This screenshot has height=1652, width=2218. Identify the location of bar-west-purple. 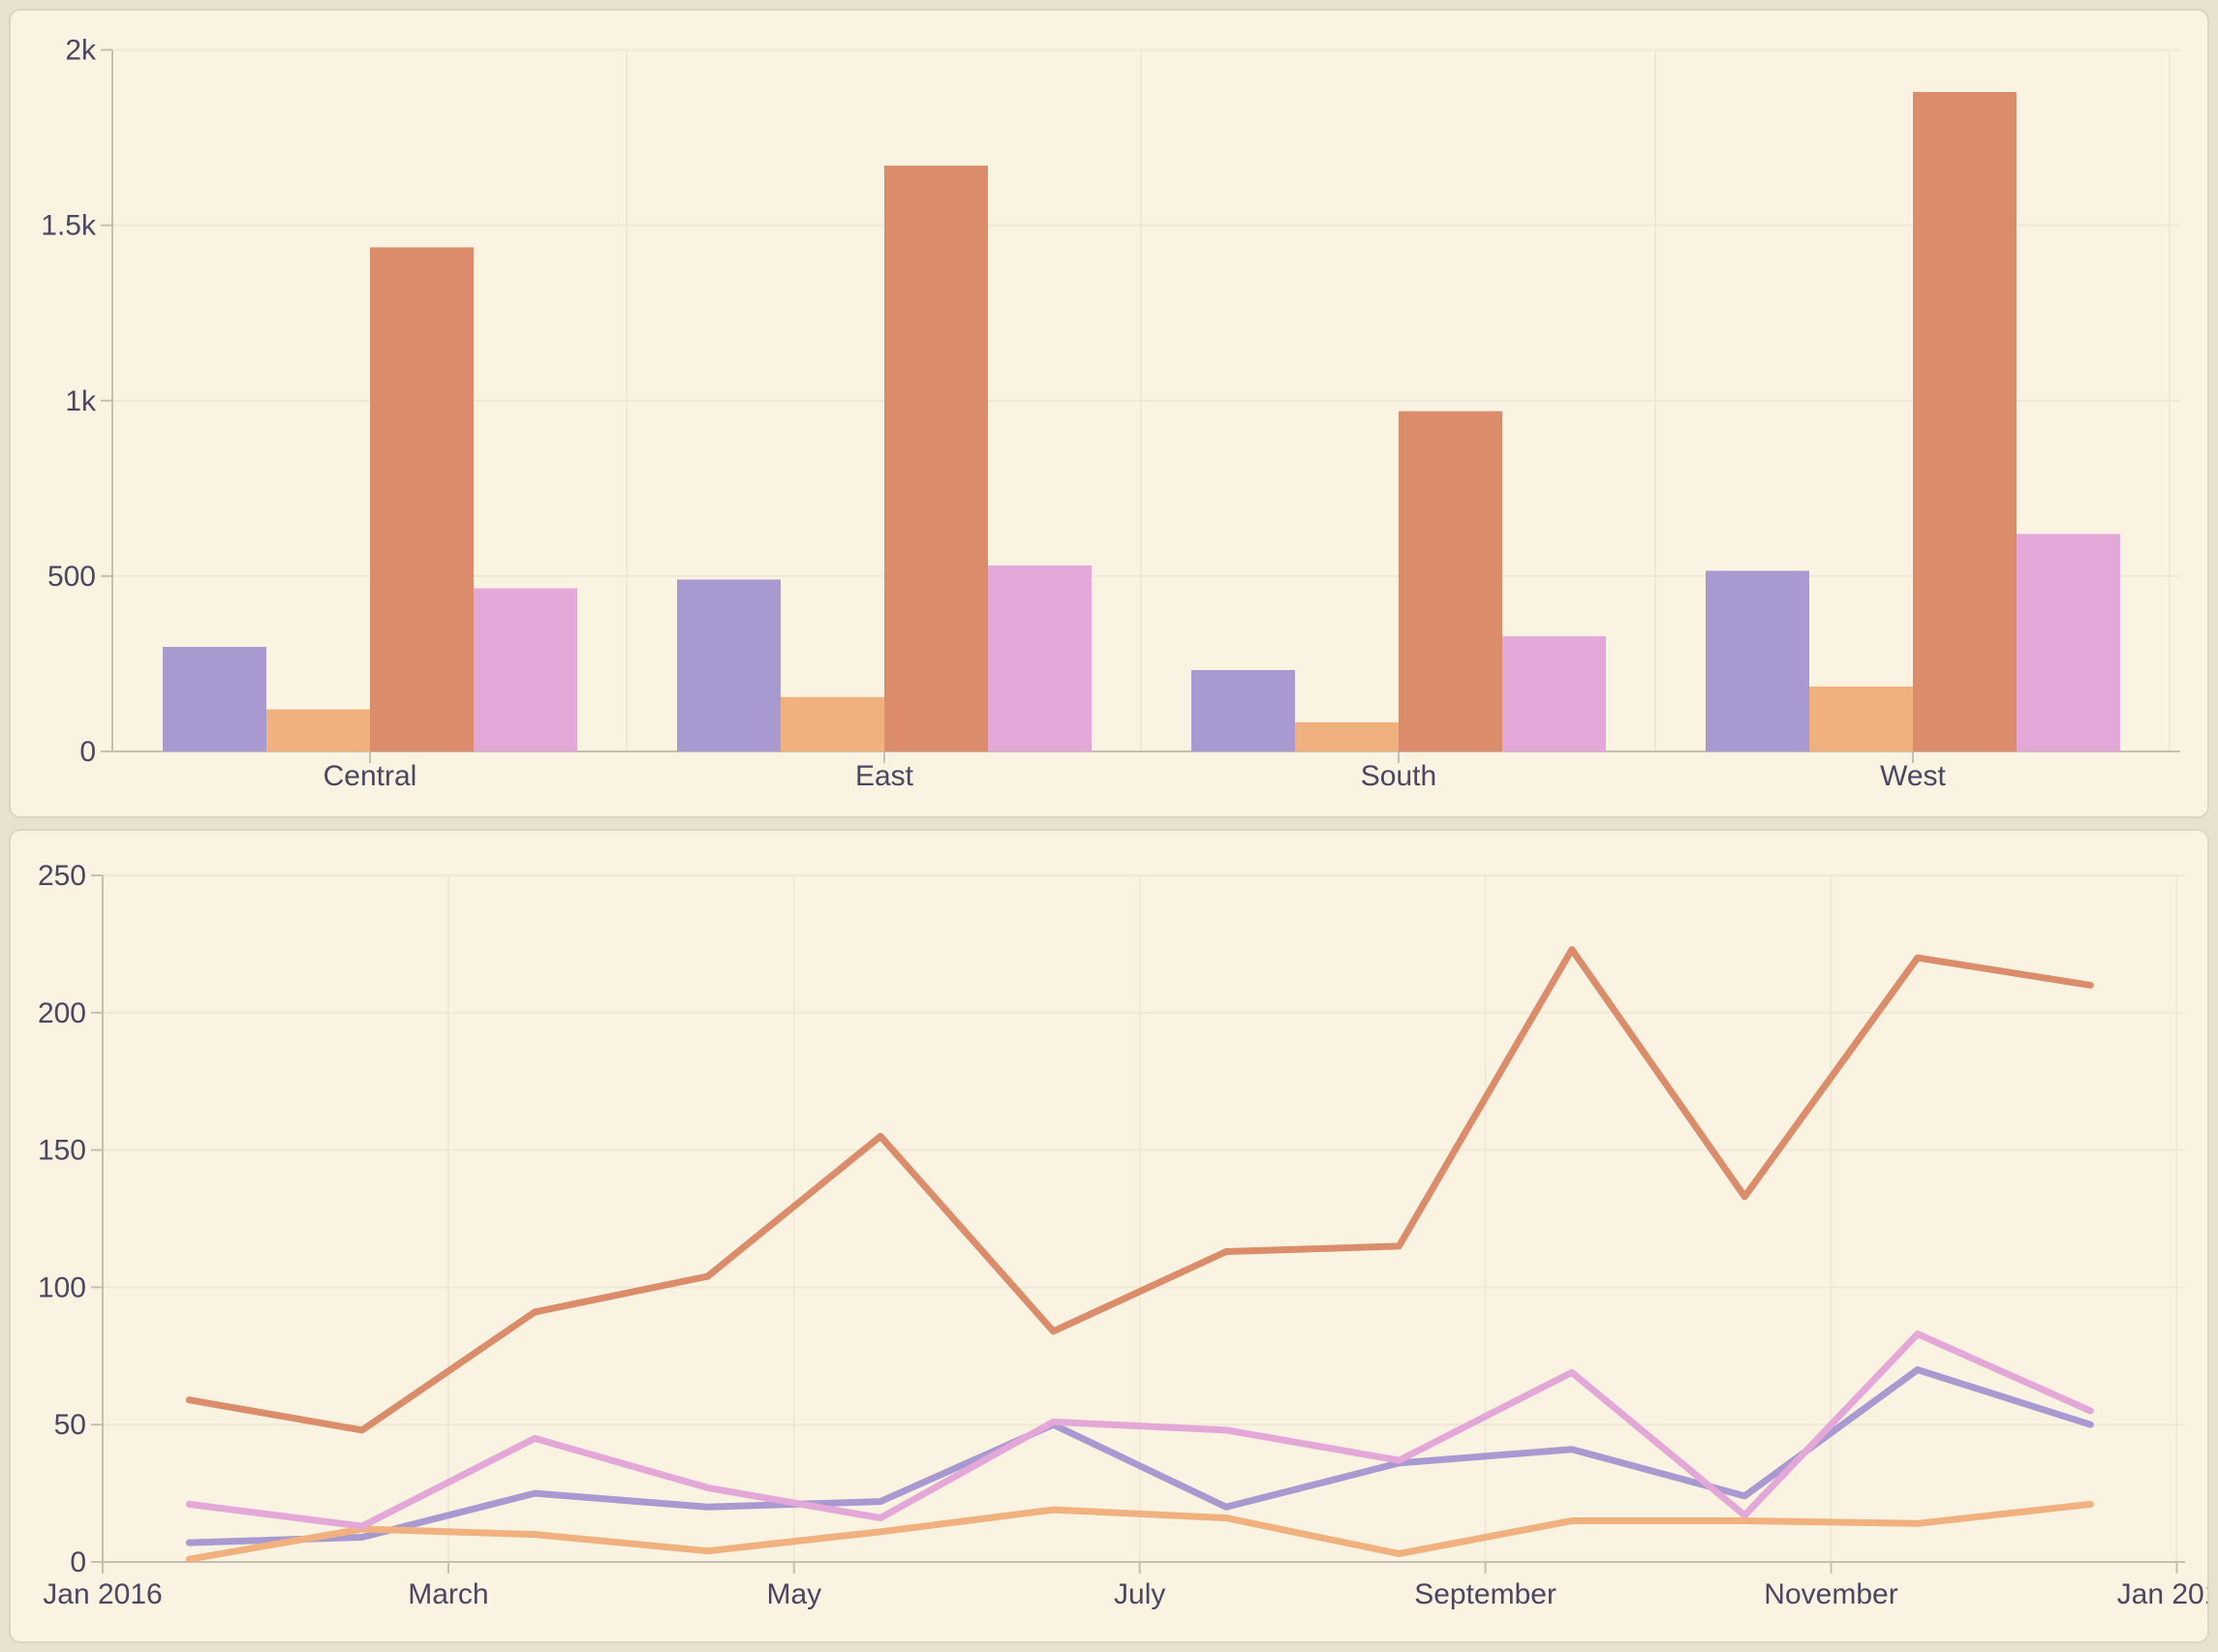
(1757, 660).